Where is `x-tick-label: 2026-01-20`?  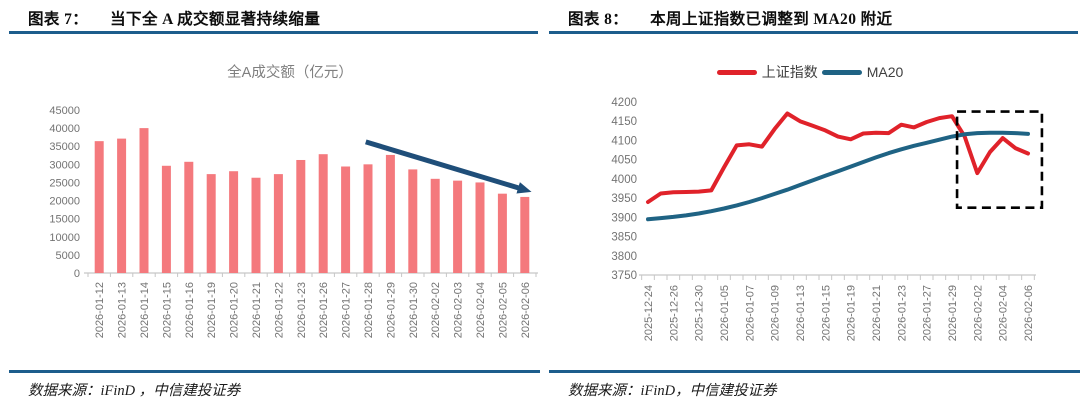 x-tick-label: 2026-01-20 is located at coordinates (235, 310).